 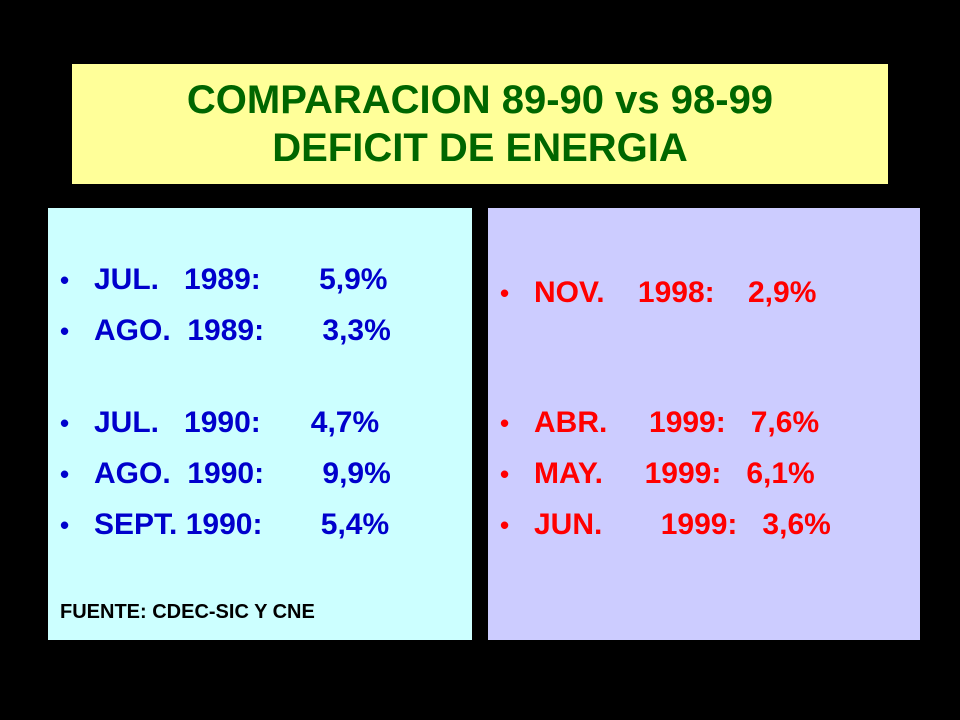 I want to click on list-item: • JUN. 1999: 3,6%, so click(x=710, y=525).